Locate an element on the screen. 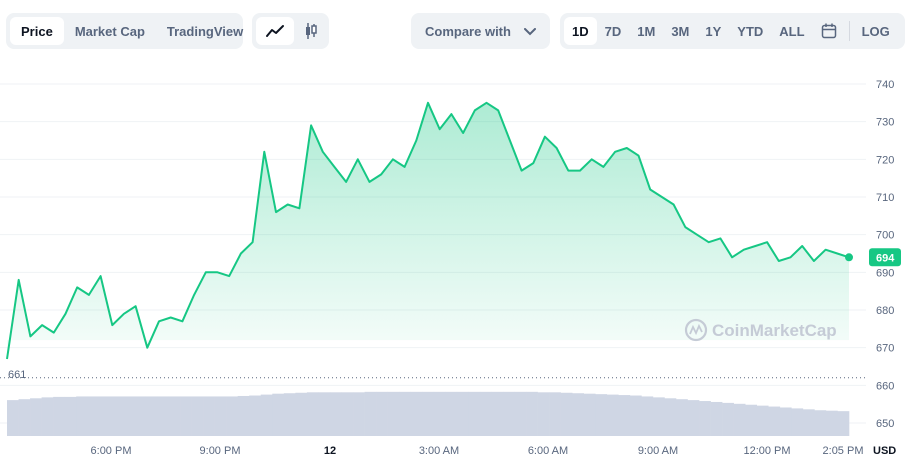 This screenshot has width=912, height=462. range-all: ALL is located at coordinates (792, 31).